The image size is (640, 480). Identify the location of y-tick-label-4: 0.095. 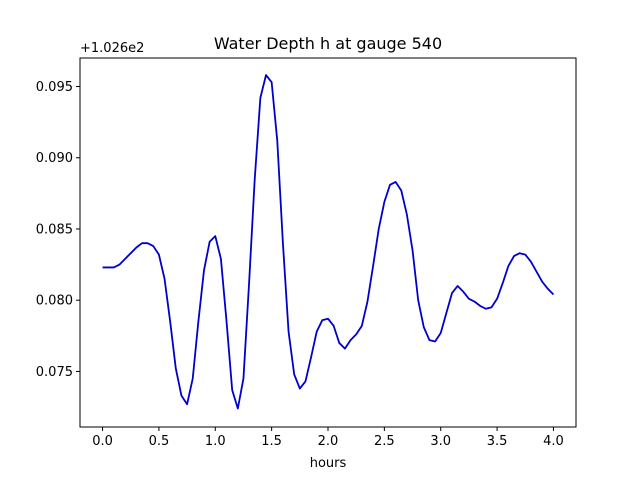
(54, 87).